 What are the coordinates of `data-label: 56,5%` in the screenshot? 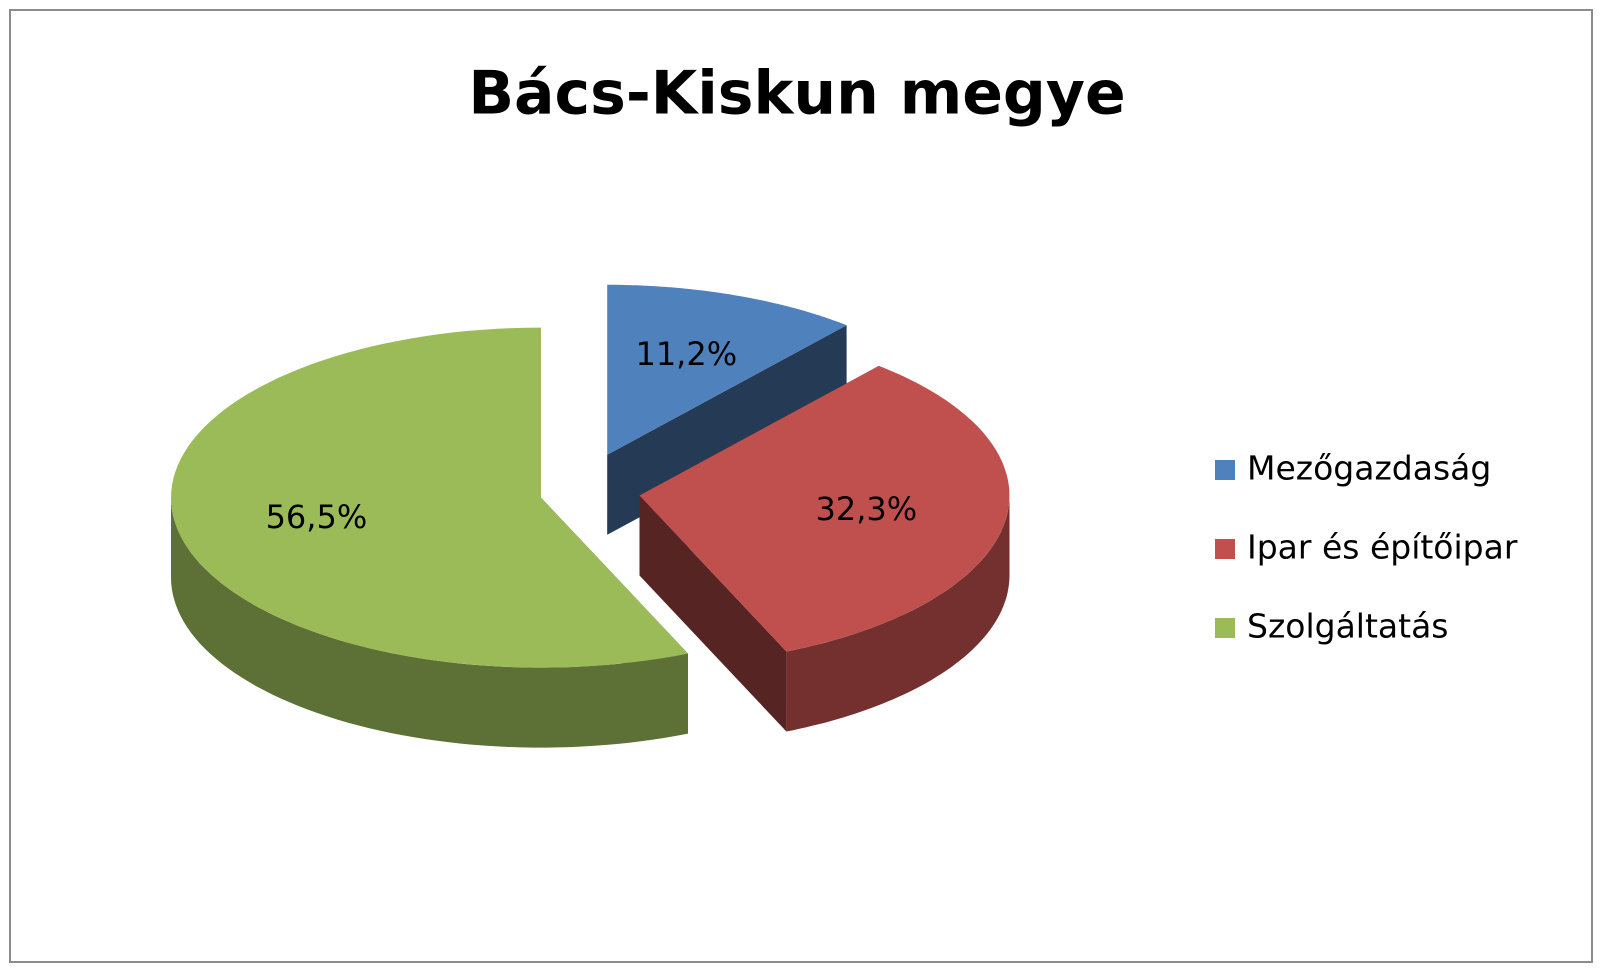 It's located at (317, 517).